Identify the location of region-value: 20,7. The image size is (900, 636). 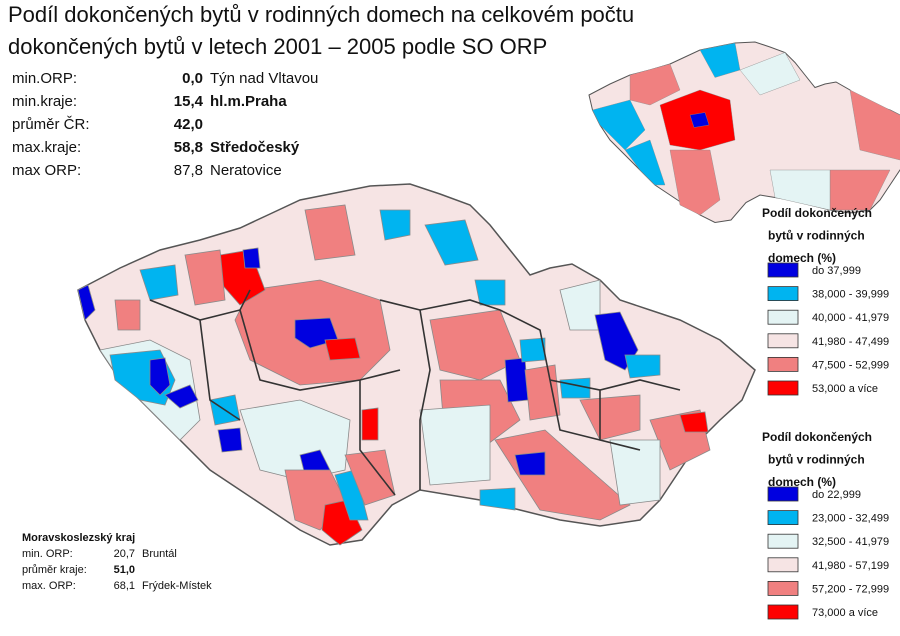
(124, 554).